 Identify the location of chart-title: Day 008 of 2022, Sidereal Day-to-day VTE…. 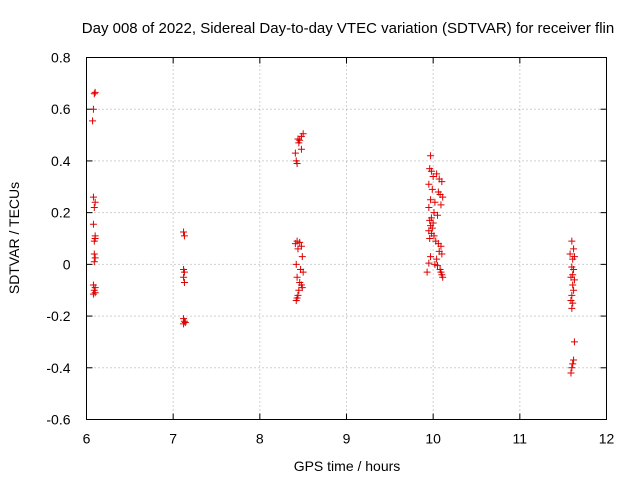
(348, 28).